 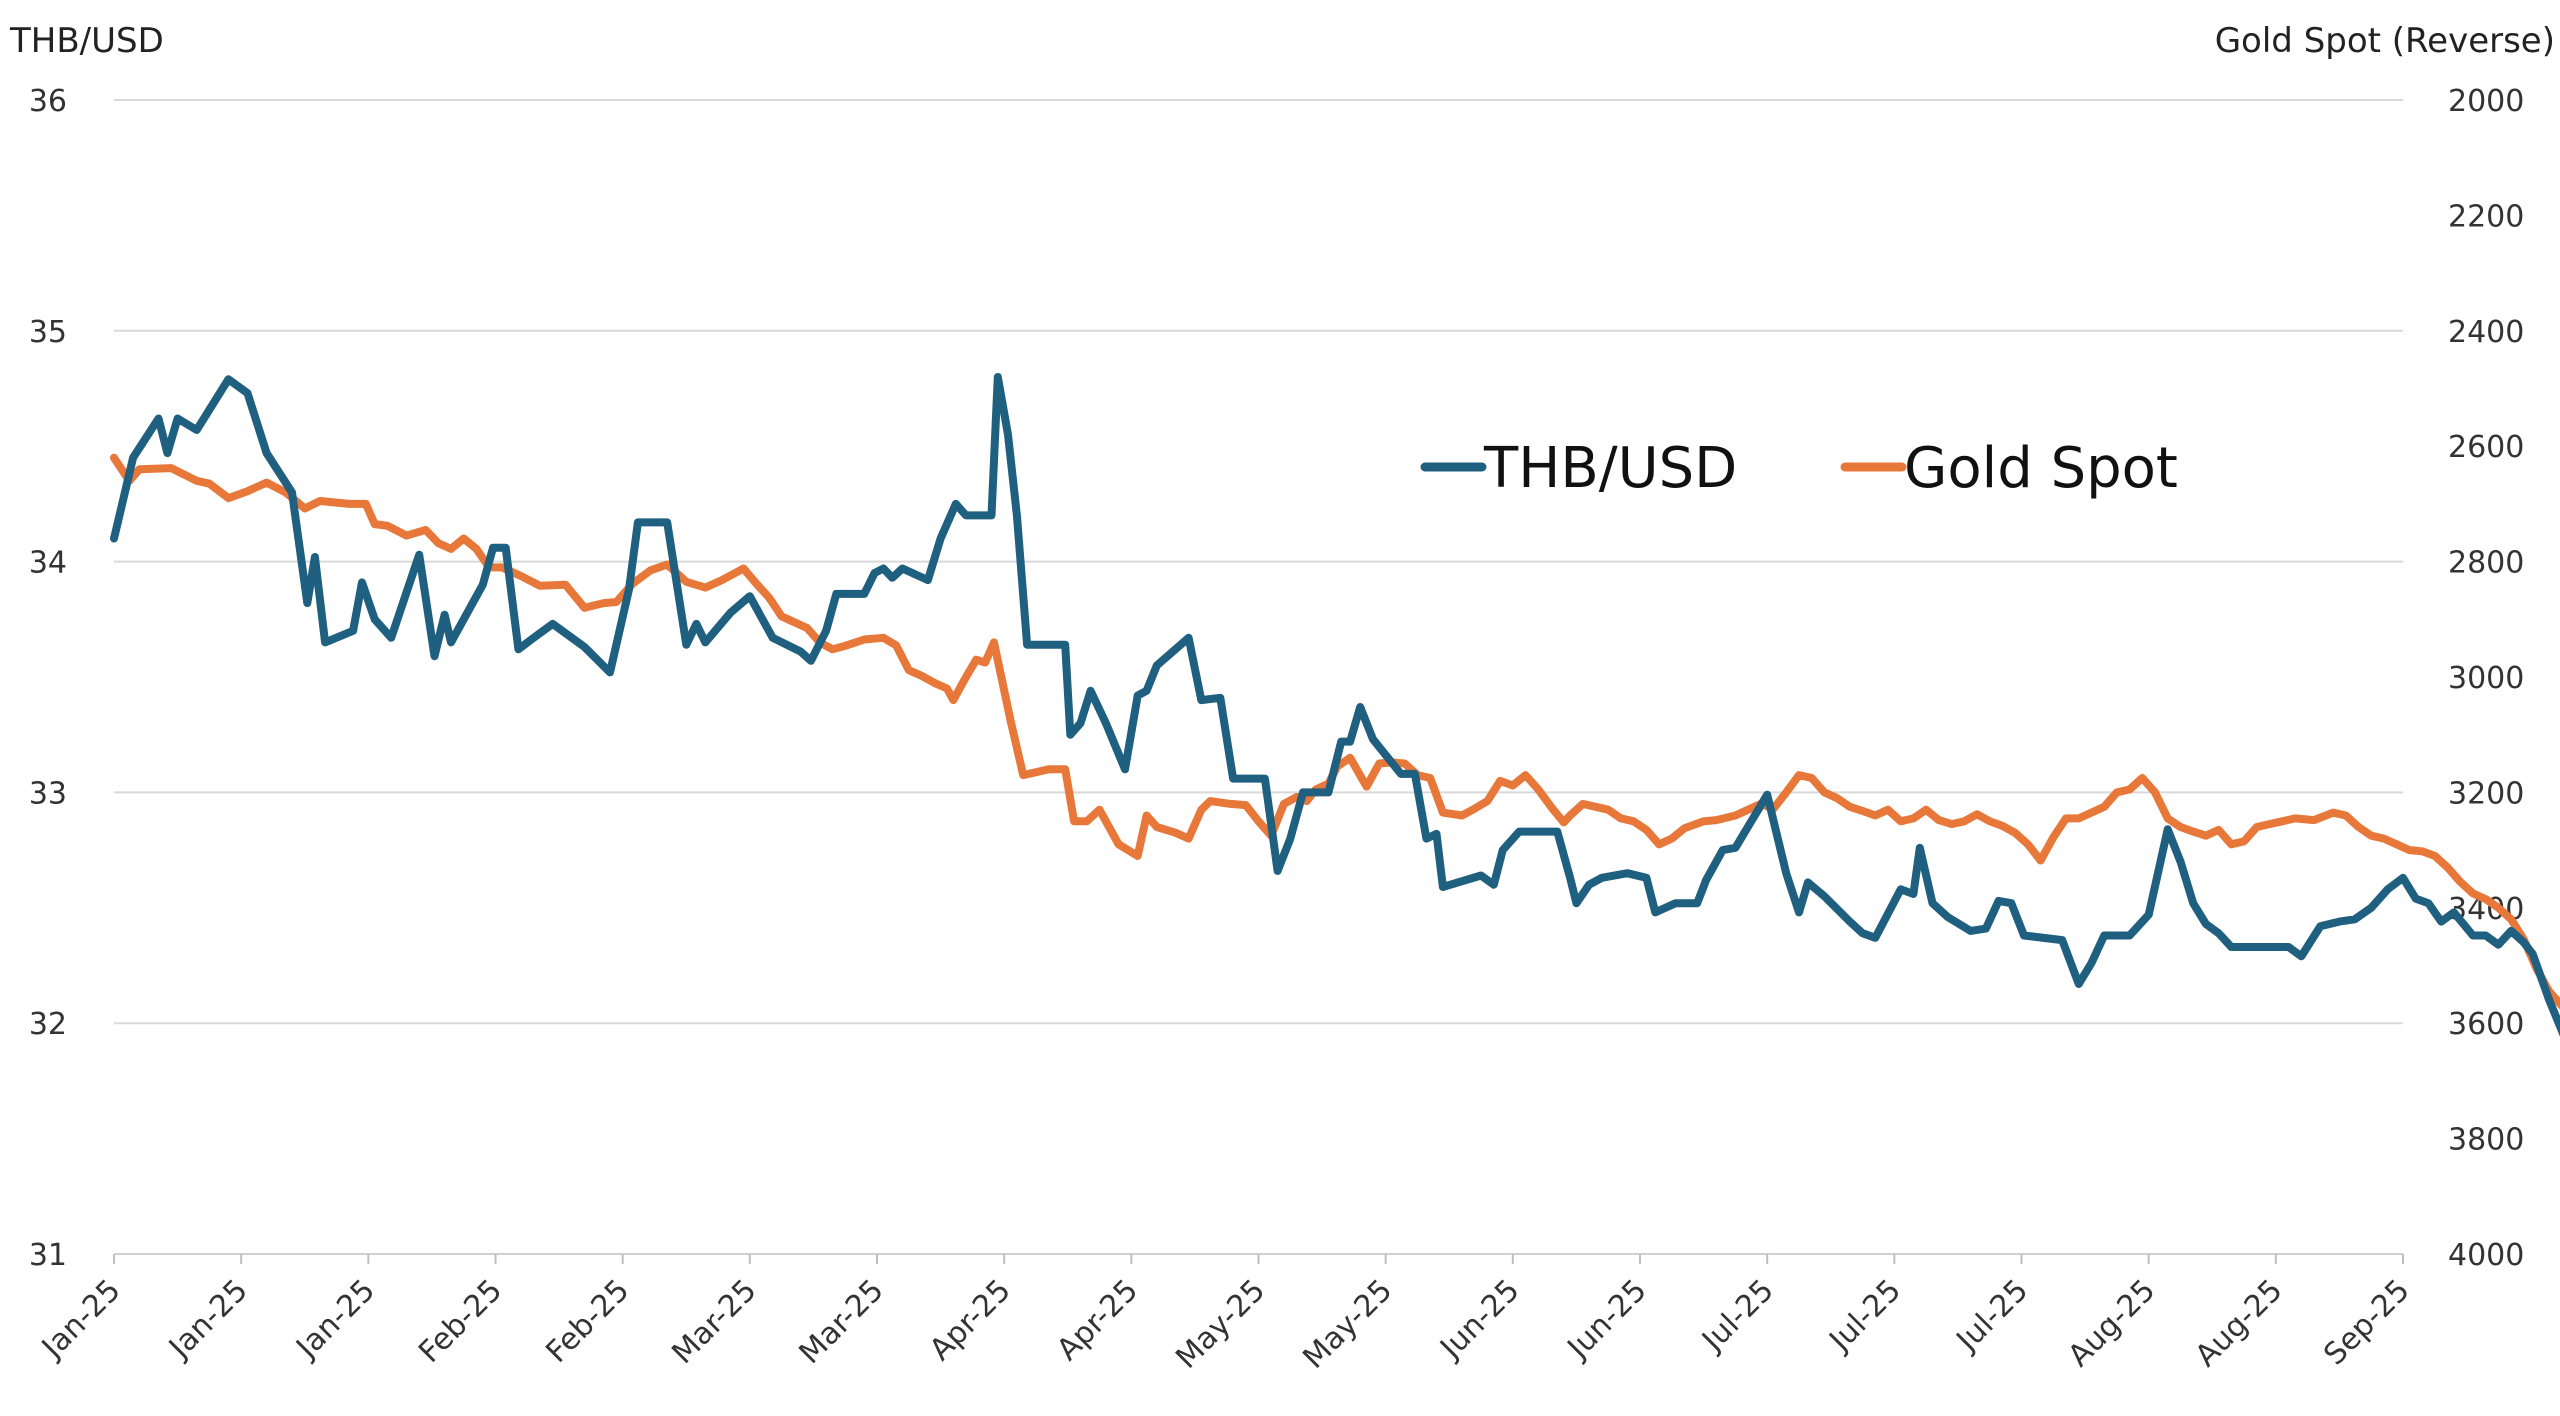 I want to click on right-tick-label: 3600, so click(x=2486, y=1024).